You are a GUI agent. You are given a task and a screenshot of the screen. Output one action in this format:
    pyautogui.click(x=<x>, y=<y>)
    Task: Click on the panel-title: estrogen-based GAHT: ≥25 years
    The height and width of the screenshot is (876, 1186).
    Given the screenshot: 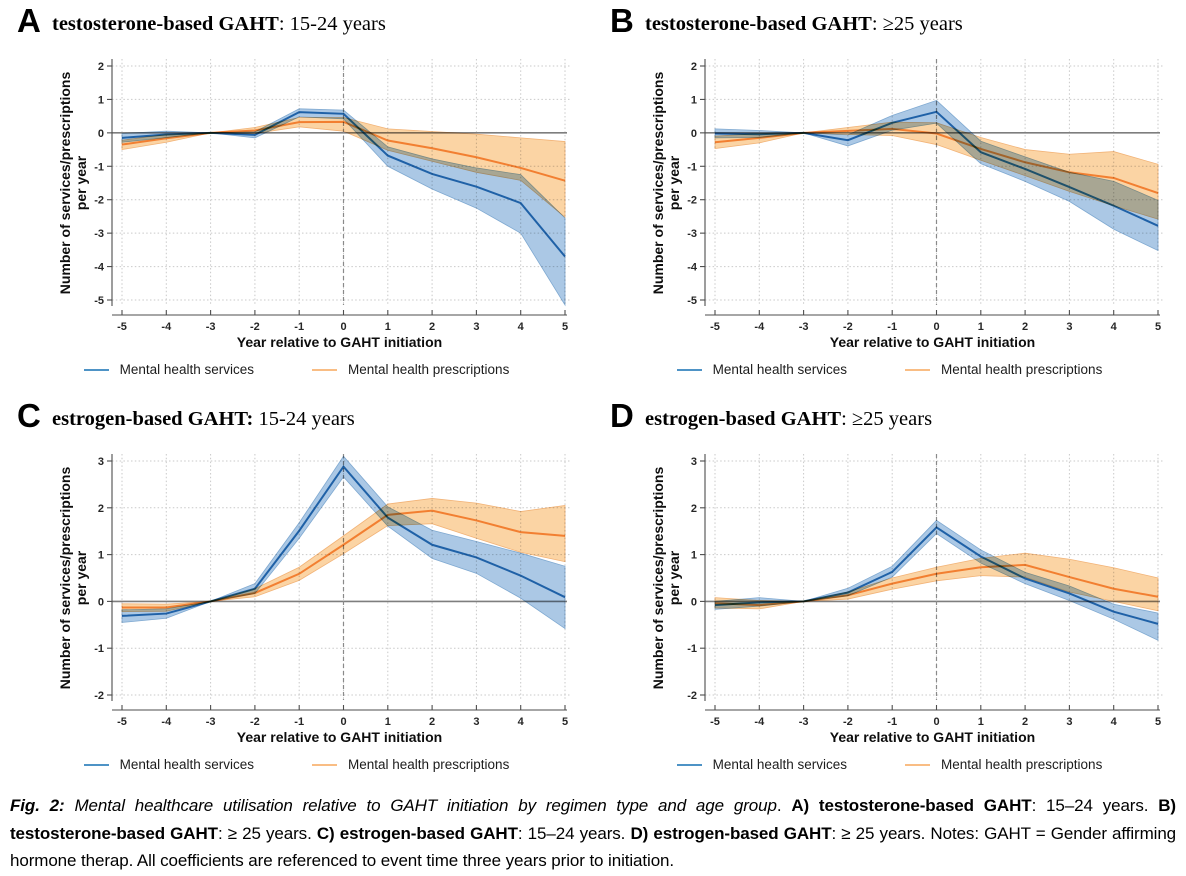 What is the action you would take?
    pyautogui.click(x=788, y=419)
    